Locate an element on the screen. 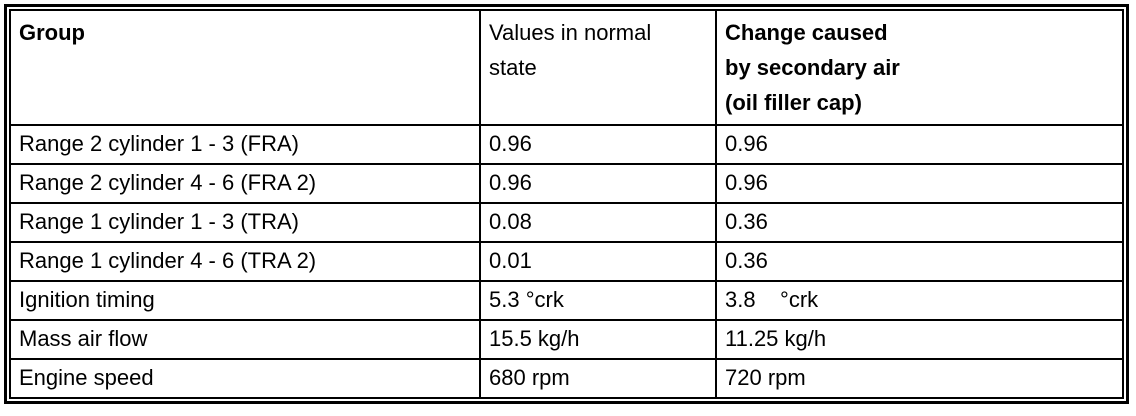 The image size is (1136, 416). table-row: Range 1 cylinder 1 - 3 (TRA) 0.08 0.36 is located at coordinates (566, 222).